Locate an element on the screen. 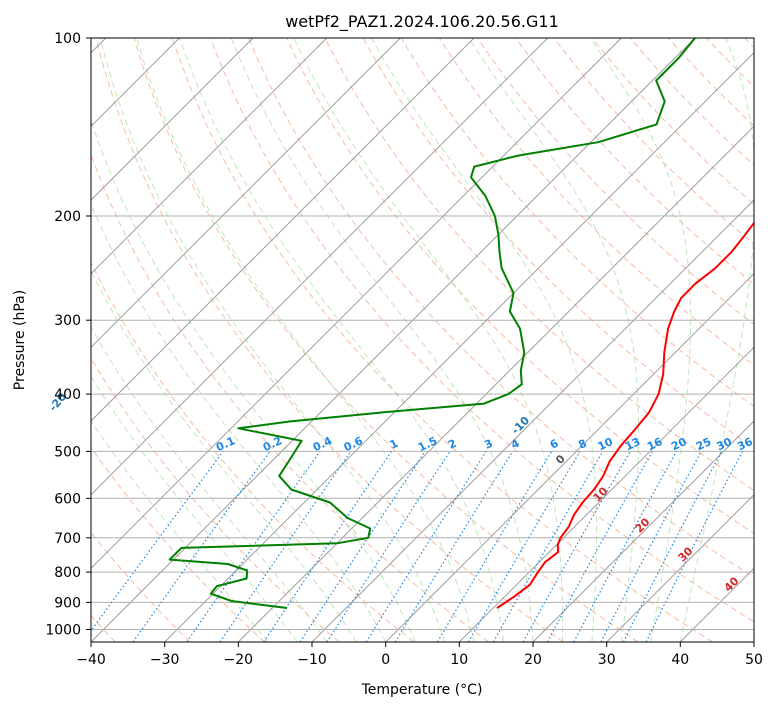 This screenshot has height=708, width=775. y-tick-label: 500 is located at coordinates (67, 452).